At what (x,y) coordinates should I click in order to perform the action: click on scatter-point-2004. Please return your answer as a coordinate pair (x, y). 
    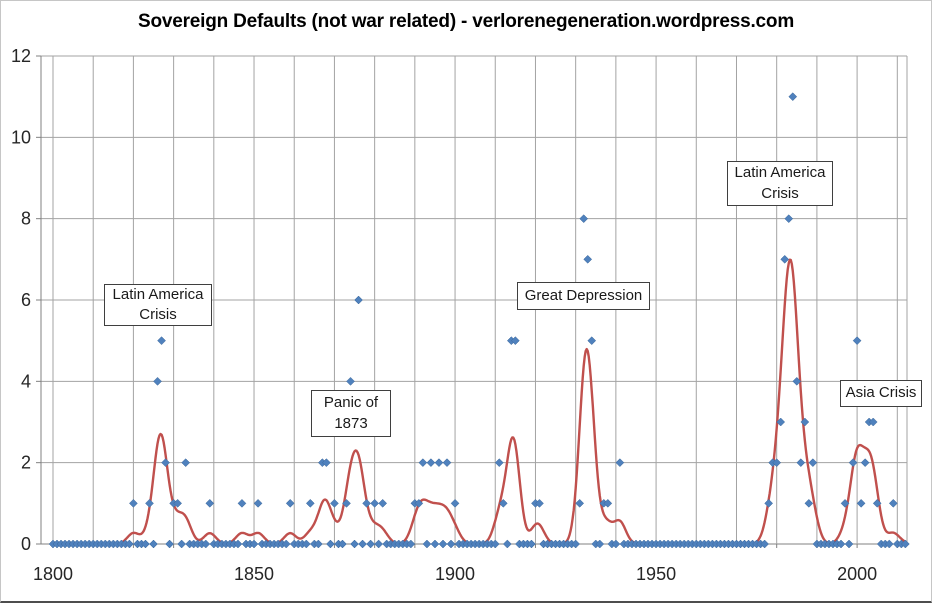
    Looking at the image, I should click on (873, 422).